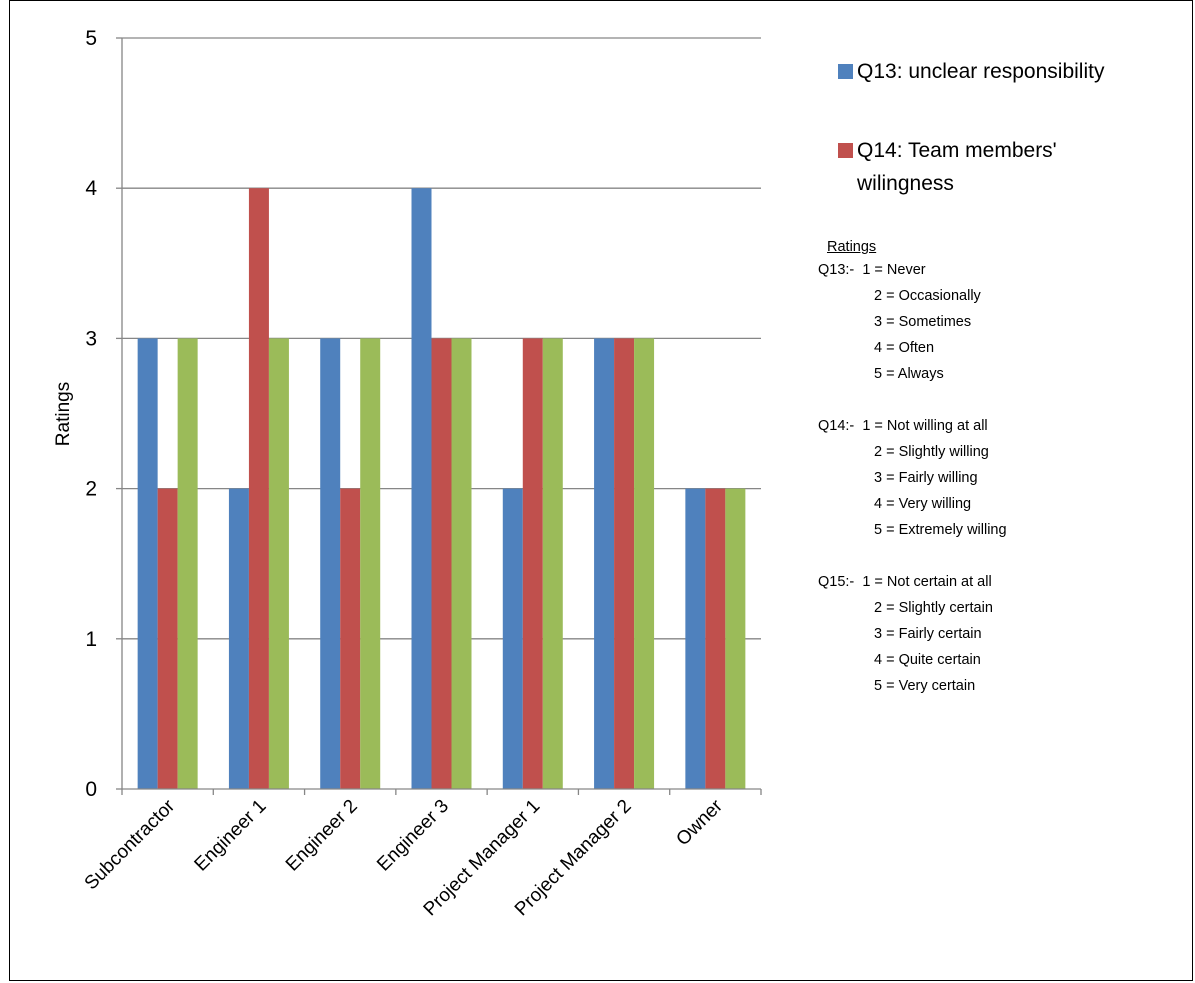 The image size is (1195, 983). I want to click on ratings-text: 4 = Often, so click(904, 348).